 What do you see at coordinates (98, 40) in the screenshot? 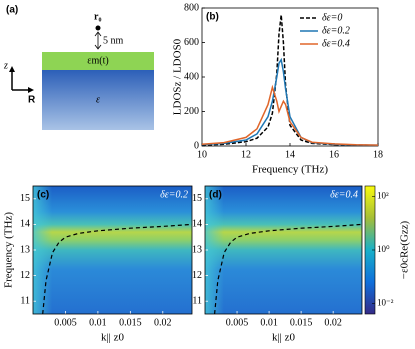
I see `arrow-heads` at bounding box center [98, 40].